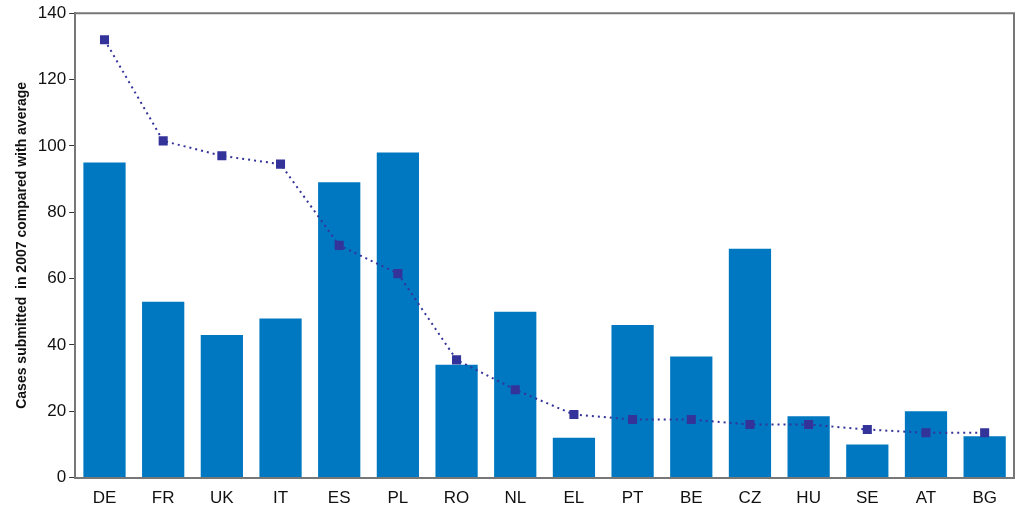  I want to click on x-tick-label: HU, so click(808, 498).